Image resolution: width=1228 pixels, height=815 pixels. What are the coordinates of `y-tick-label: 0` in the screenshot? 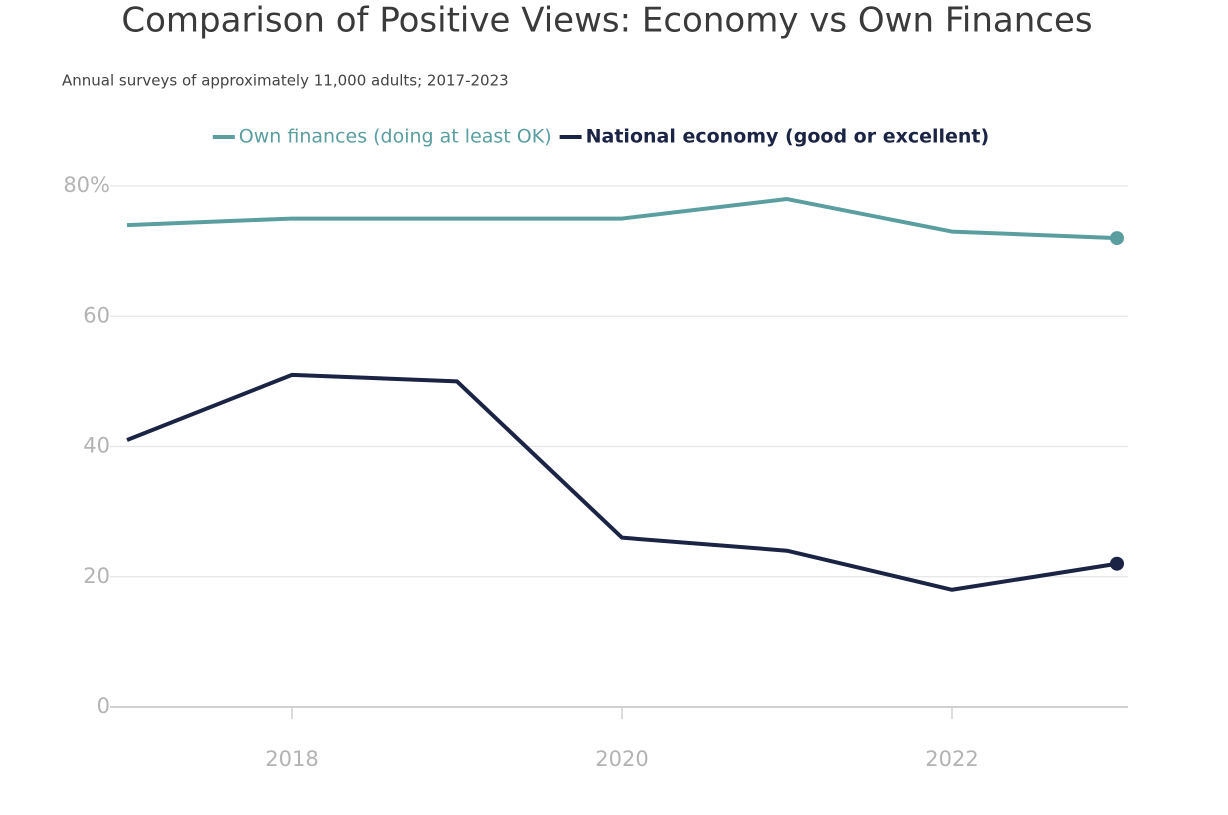 It's located at (103, 706).